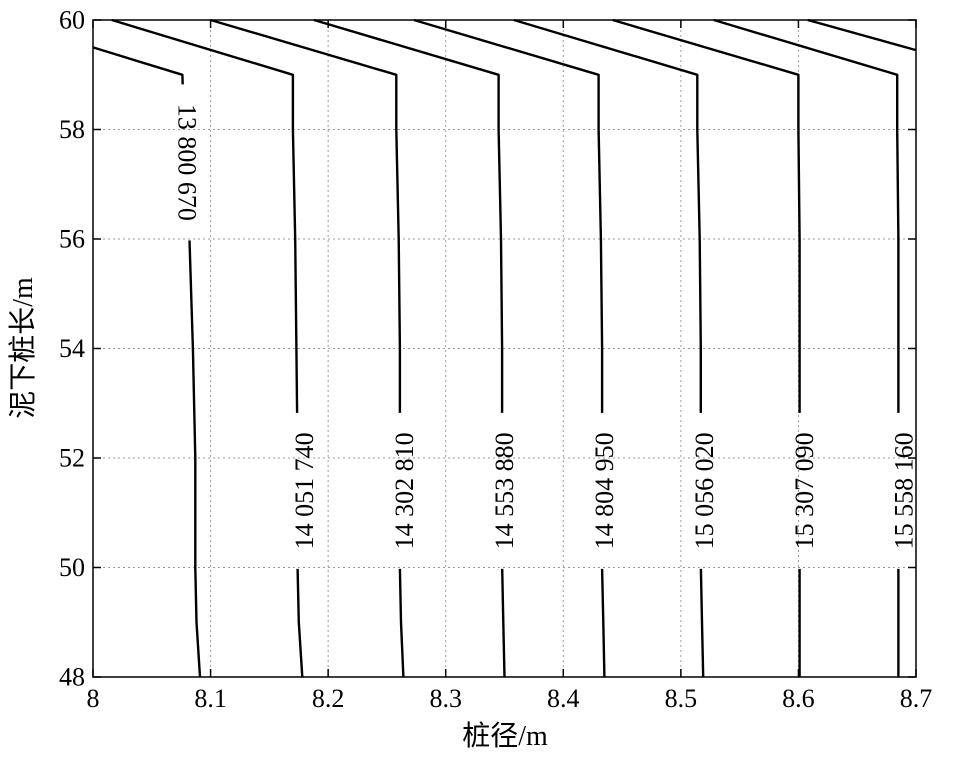 Image resolution: width=953 pixels, height=768 pixels. I want to click on contour-label: 14 804 950, so click(604, 490).